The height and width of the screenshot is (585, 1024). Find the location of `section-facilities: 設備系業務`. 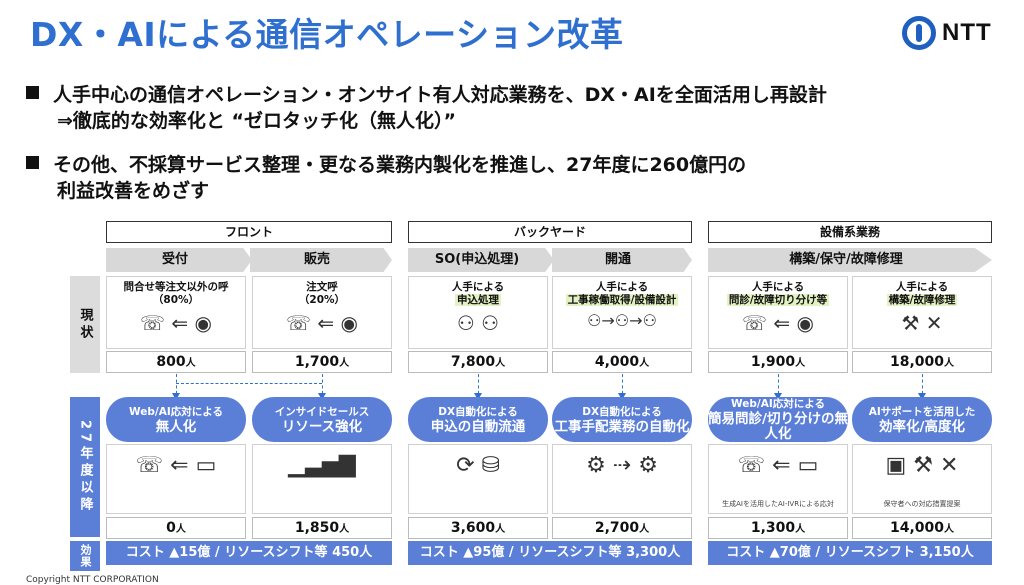

section-facilities: 設備系業務 is located at coordinates (850, 232).